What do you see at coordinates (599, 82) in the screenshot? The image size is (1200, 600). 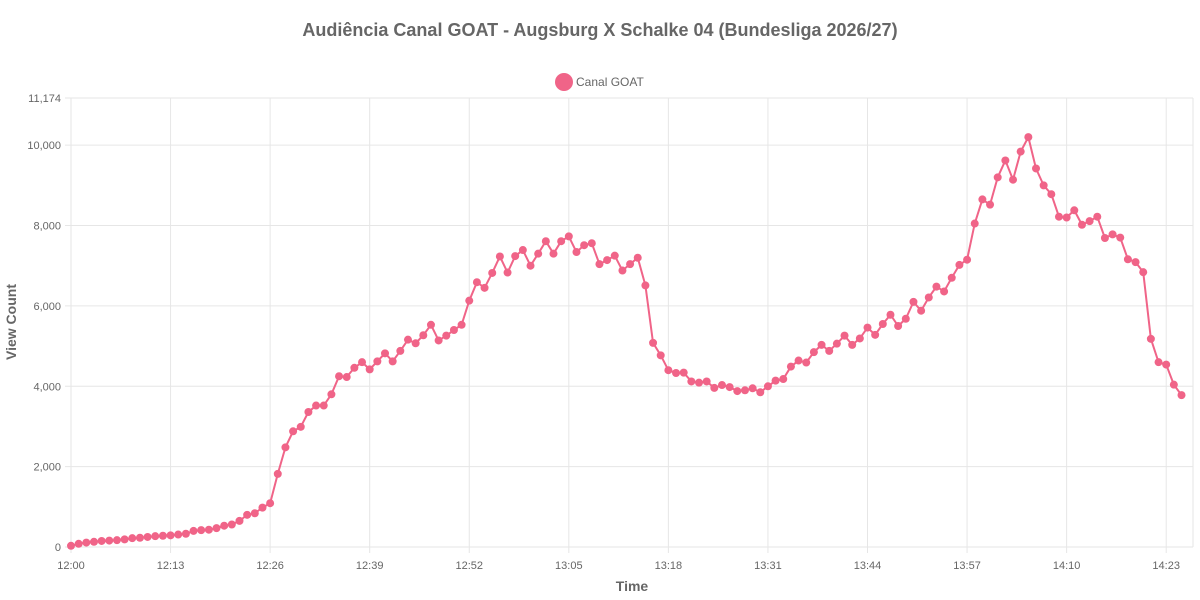 I see `legend: Canal GOAT` at bounding box center [599, 82].